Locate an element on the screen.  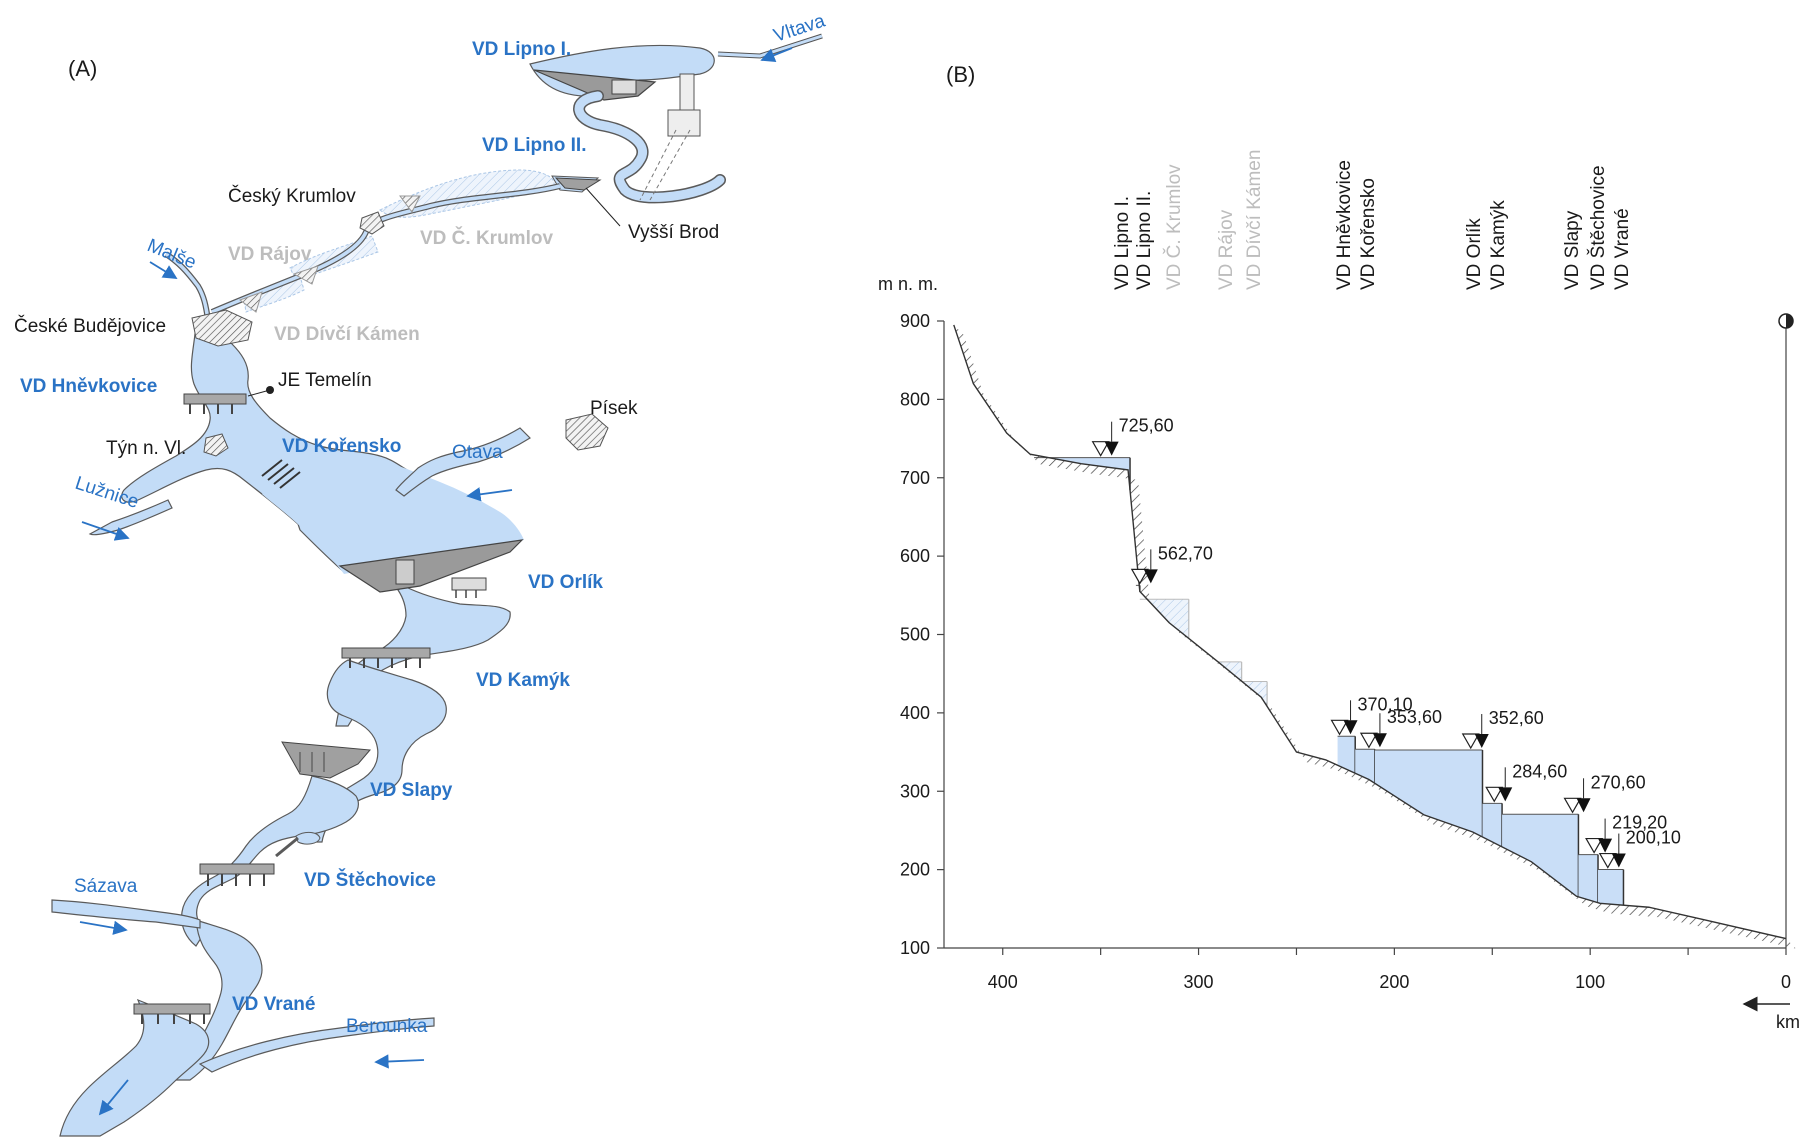
col-vd-slapy: VD Slapy is located at coordinates (1572, 250).